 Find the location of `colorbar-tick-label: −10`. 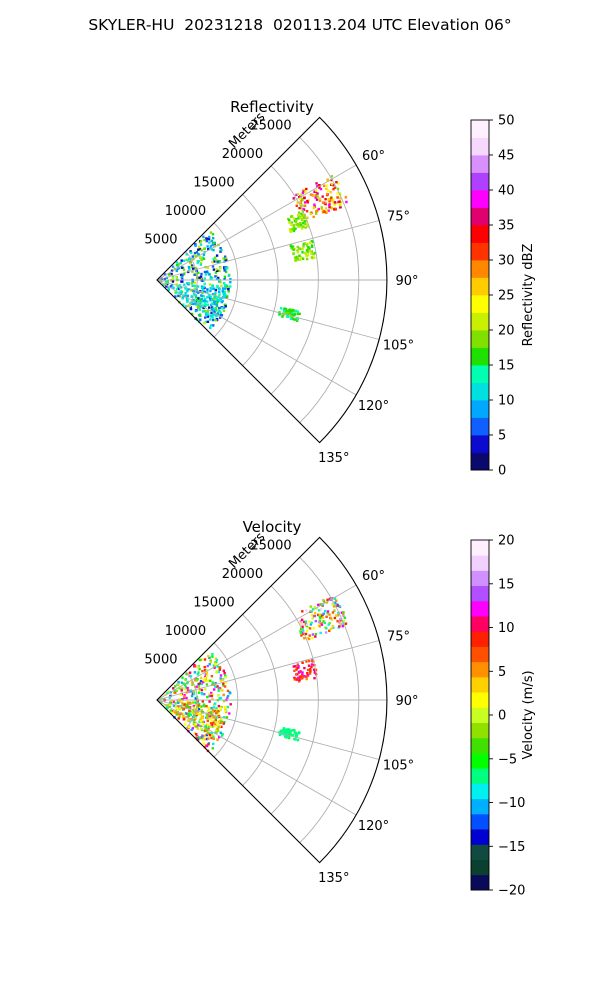

colorbar-tick-label: −10 is located at coordinates (511, 803).